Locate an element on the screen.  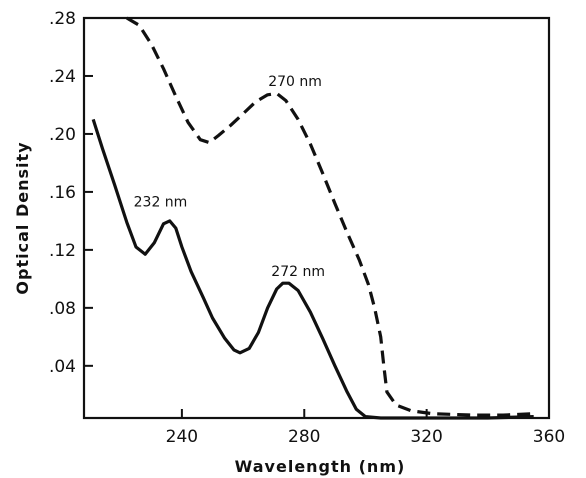
x-axis-title: Wavelength (nm) is located at coordinates (320, 466).